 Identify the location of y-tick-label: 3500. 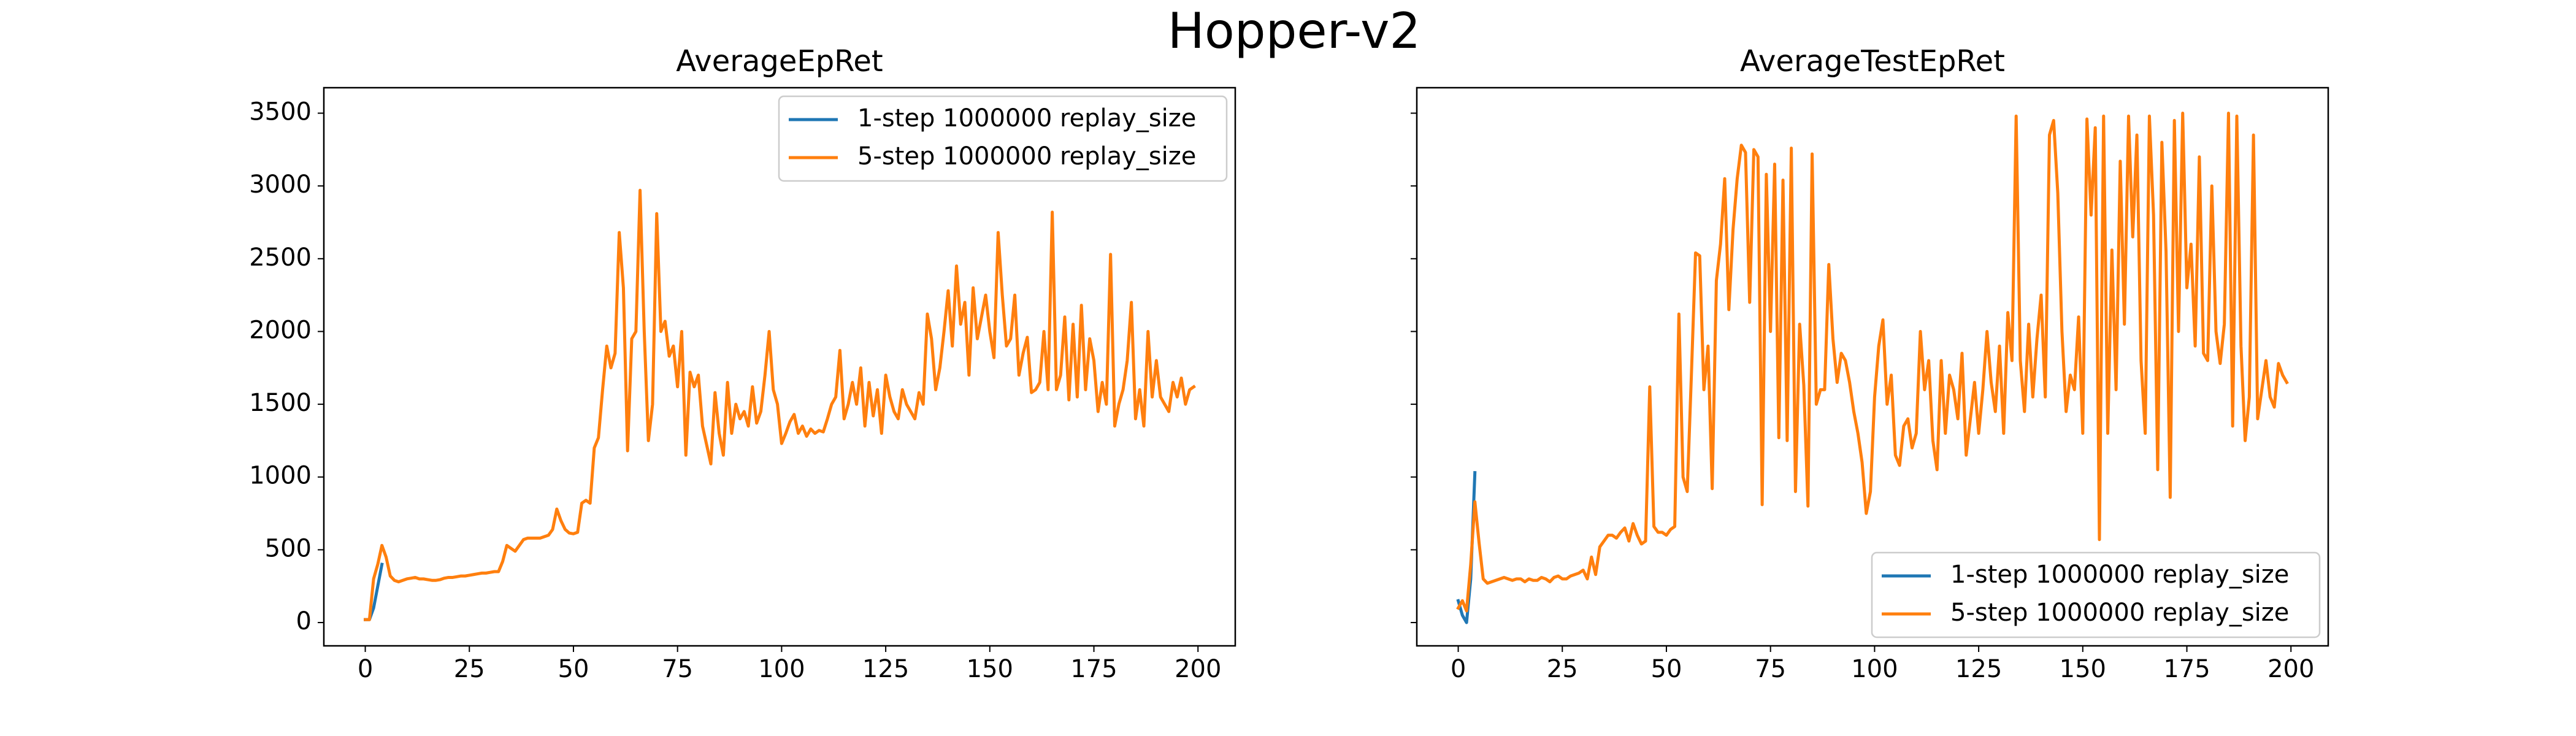
(280, 112).